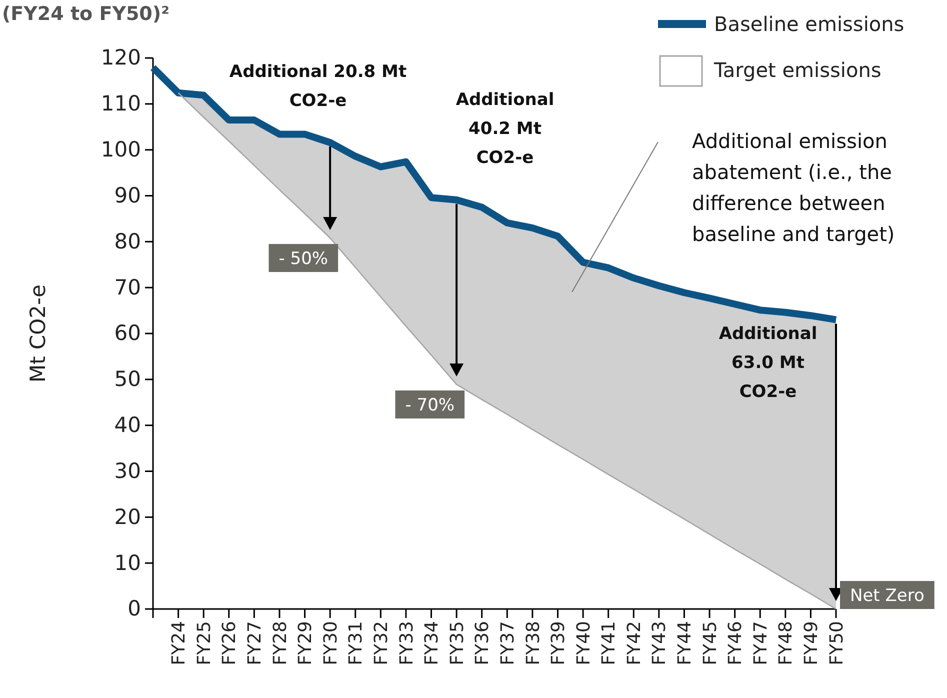 The height and width of the screenshot is (698, 947). I want to click on x-tick-label: FY43, so click(659, 643).